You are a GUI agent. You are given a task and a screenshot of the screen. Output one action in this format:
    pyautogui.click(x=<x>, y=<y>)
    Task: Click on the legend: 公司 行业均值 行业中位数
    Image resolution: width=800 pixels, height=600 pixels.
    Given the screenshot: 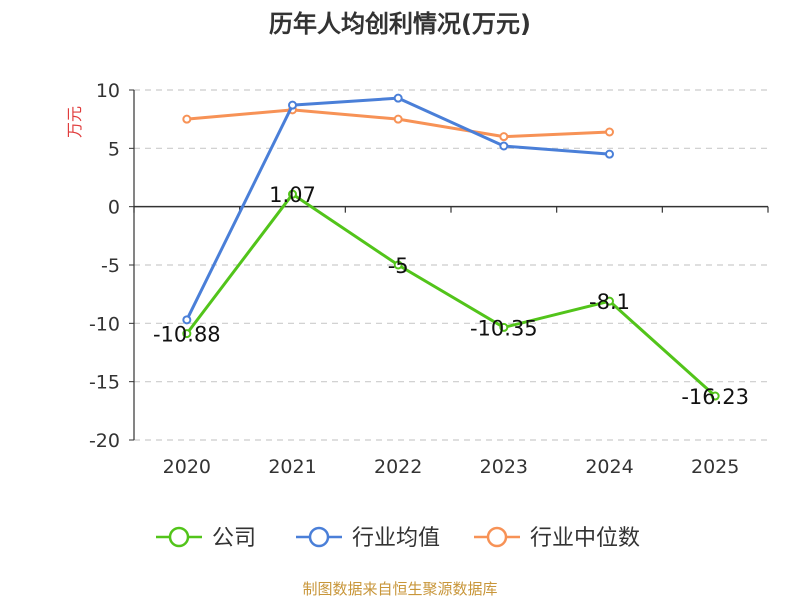 What is the action you would take?
    pyautogui.click(x=398, y=538)
    